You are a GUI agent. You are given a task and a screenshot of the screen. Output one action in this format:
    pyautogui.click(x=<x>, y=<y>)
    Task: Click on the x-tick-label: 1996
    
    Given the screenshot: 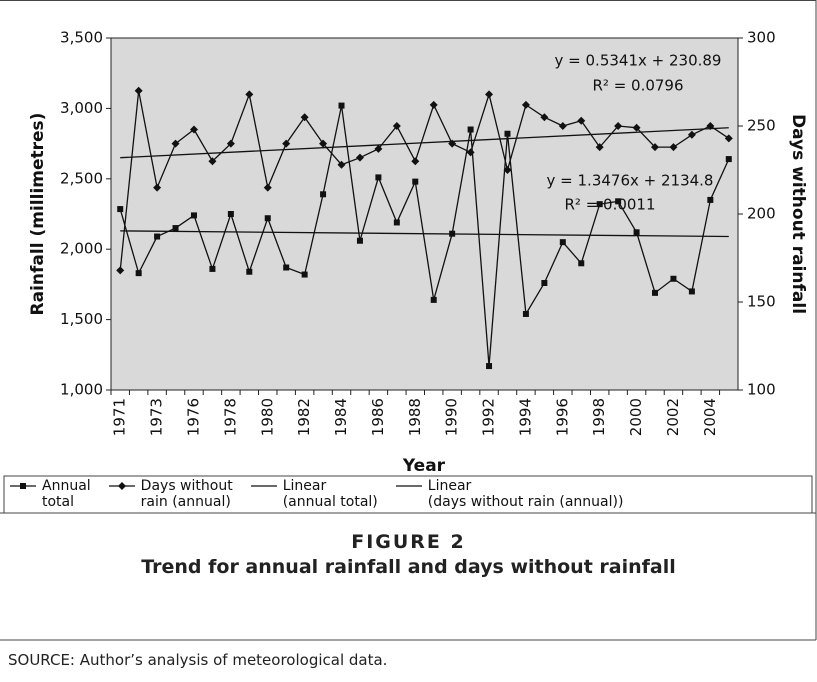 What is the action you would take?
    pyautogui.click(x=562, y=417)
    